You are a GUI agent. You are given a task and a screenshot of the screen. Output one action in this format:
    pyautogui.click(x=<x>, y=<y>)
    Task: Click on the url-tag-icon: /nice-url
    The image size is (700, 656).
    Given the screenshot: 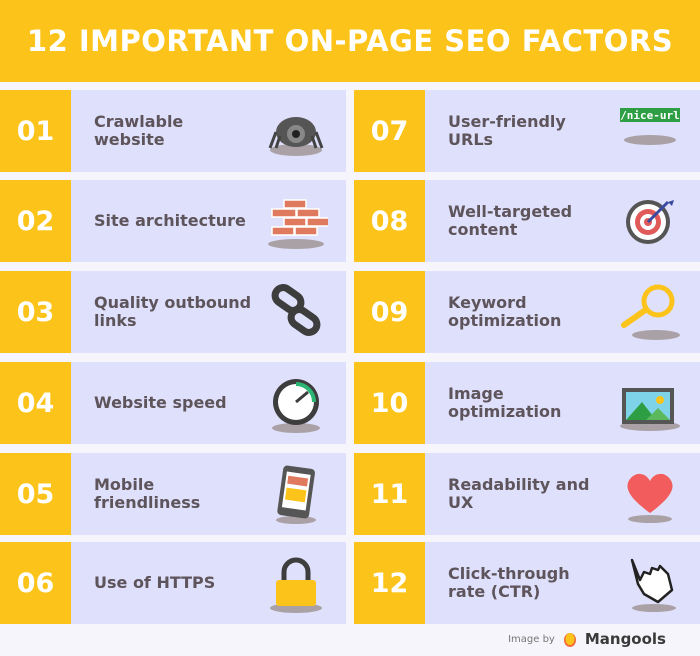 What is the action you would take?
    pyautogui.click(x=650, y=126)
    